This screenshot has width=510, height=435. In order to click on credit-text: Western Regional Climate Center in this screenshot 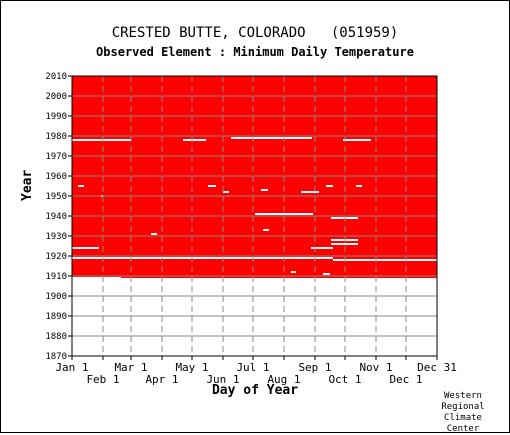, I will do `click(463, 413)`.